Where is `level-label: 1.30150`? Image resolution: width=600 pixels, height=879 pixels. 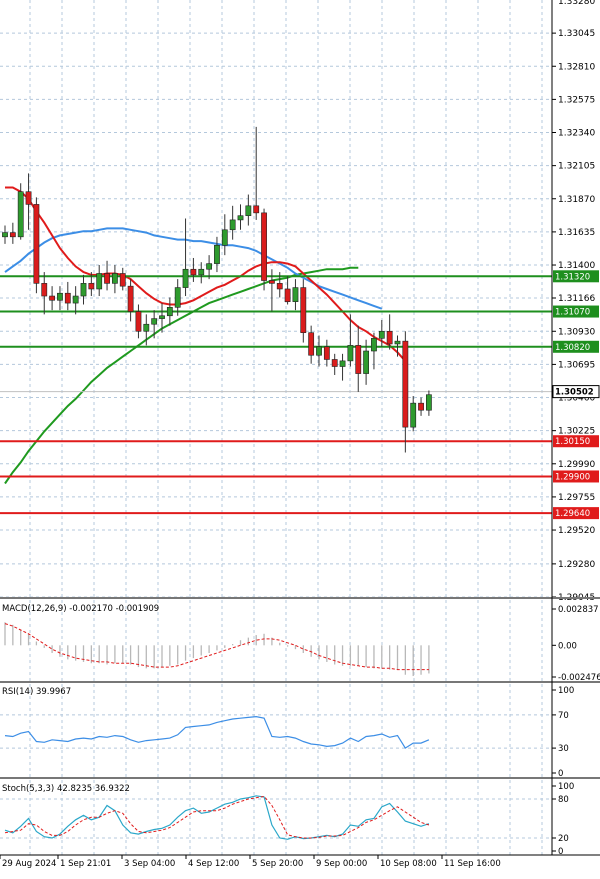
level-label: 1.30150 is located at coordinates (572, 442).